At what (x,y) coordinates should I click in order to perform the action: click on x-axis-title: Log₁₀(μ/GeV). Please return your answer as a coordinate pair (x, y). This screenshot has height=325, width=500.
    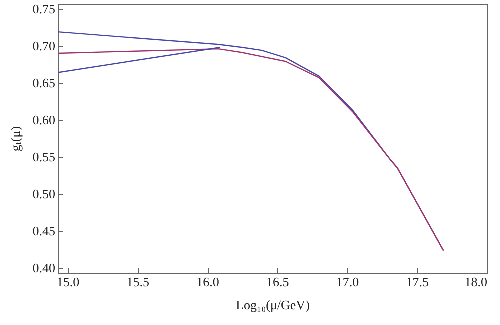
    Looking at the image, I should click on (273, 305).